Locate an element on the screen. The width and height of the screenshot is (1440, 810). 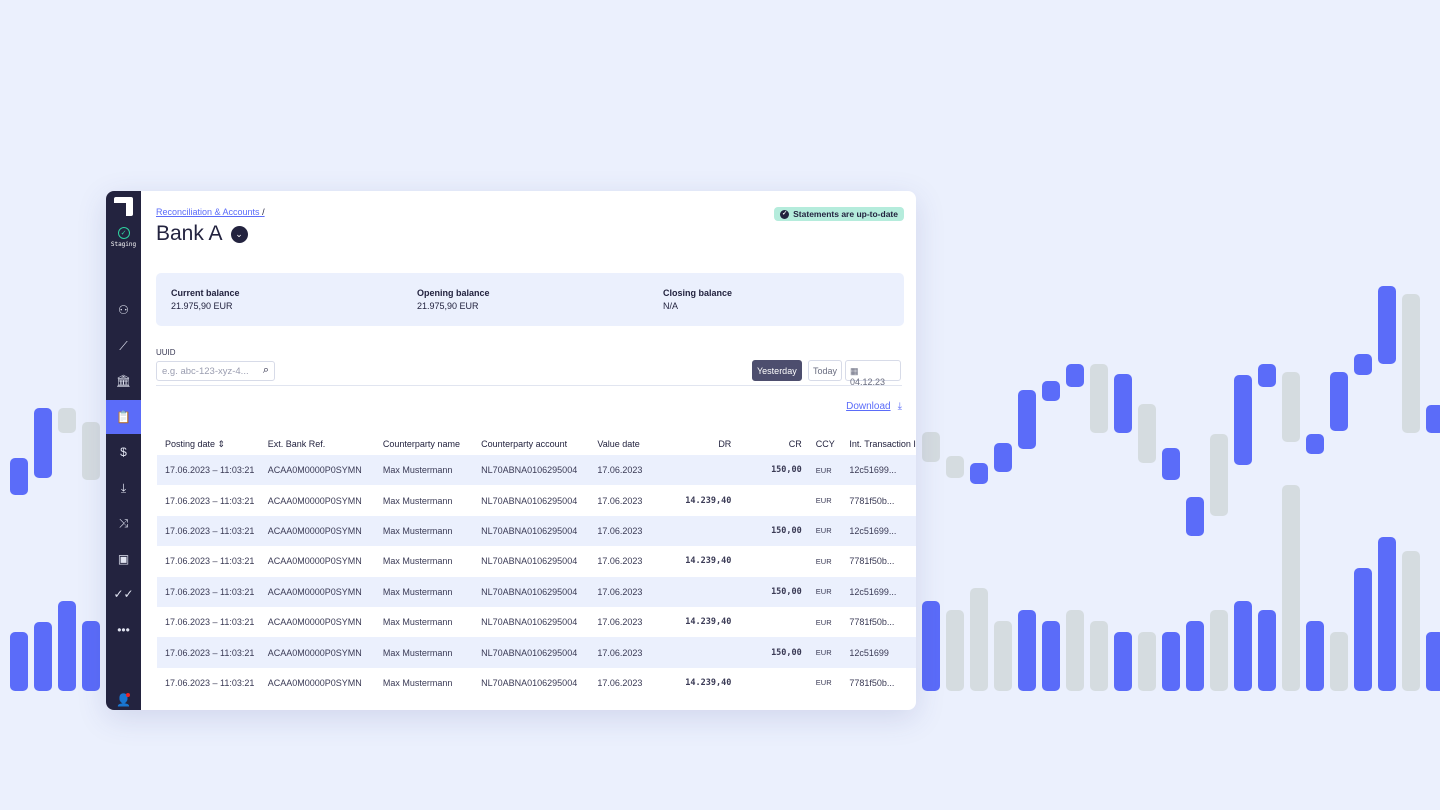
table-cell: 14.239,40 is located at coordinates (708, 500).